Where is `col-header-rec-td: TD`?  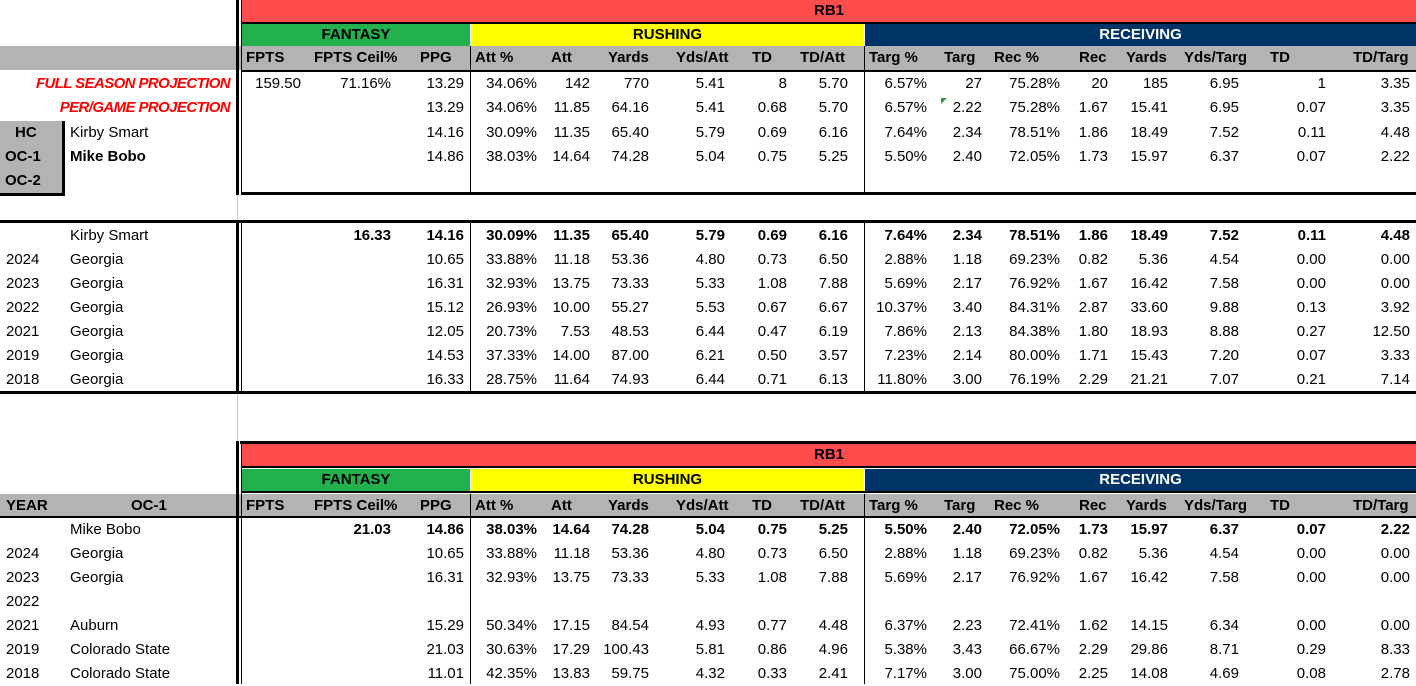 col-header-rec-td: TD is located at coordinates (1280, 57).